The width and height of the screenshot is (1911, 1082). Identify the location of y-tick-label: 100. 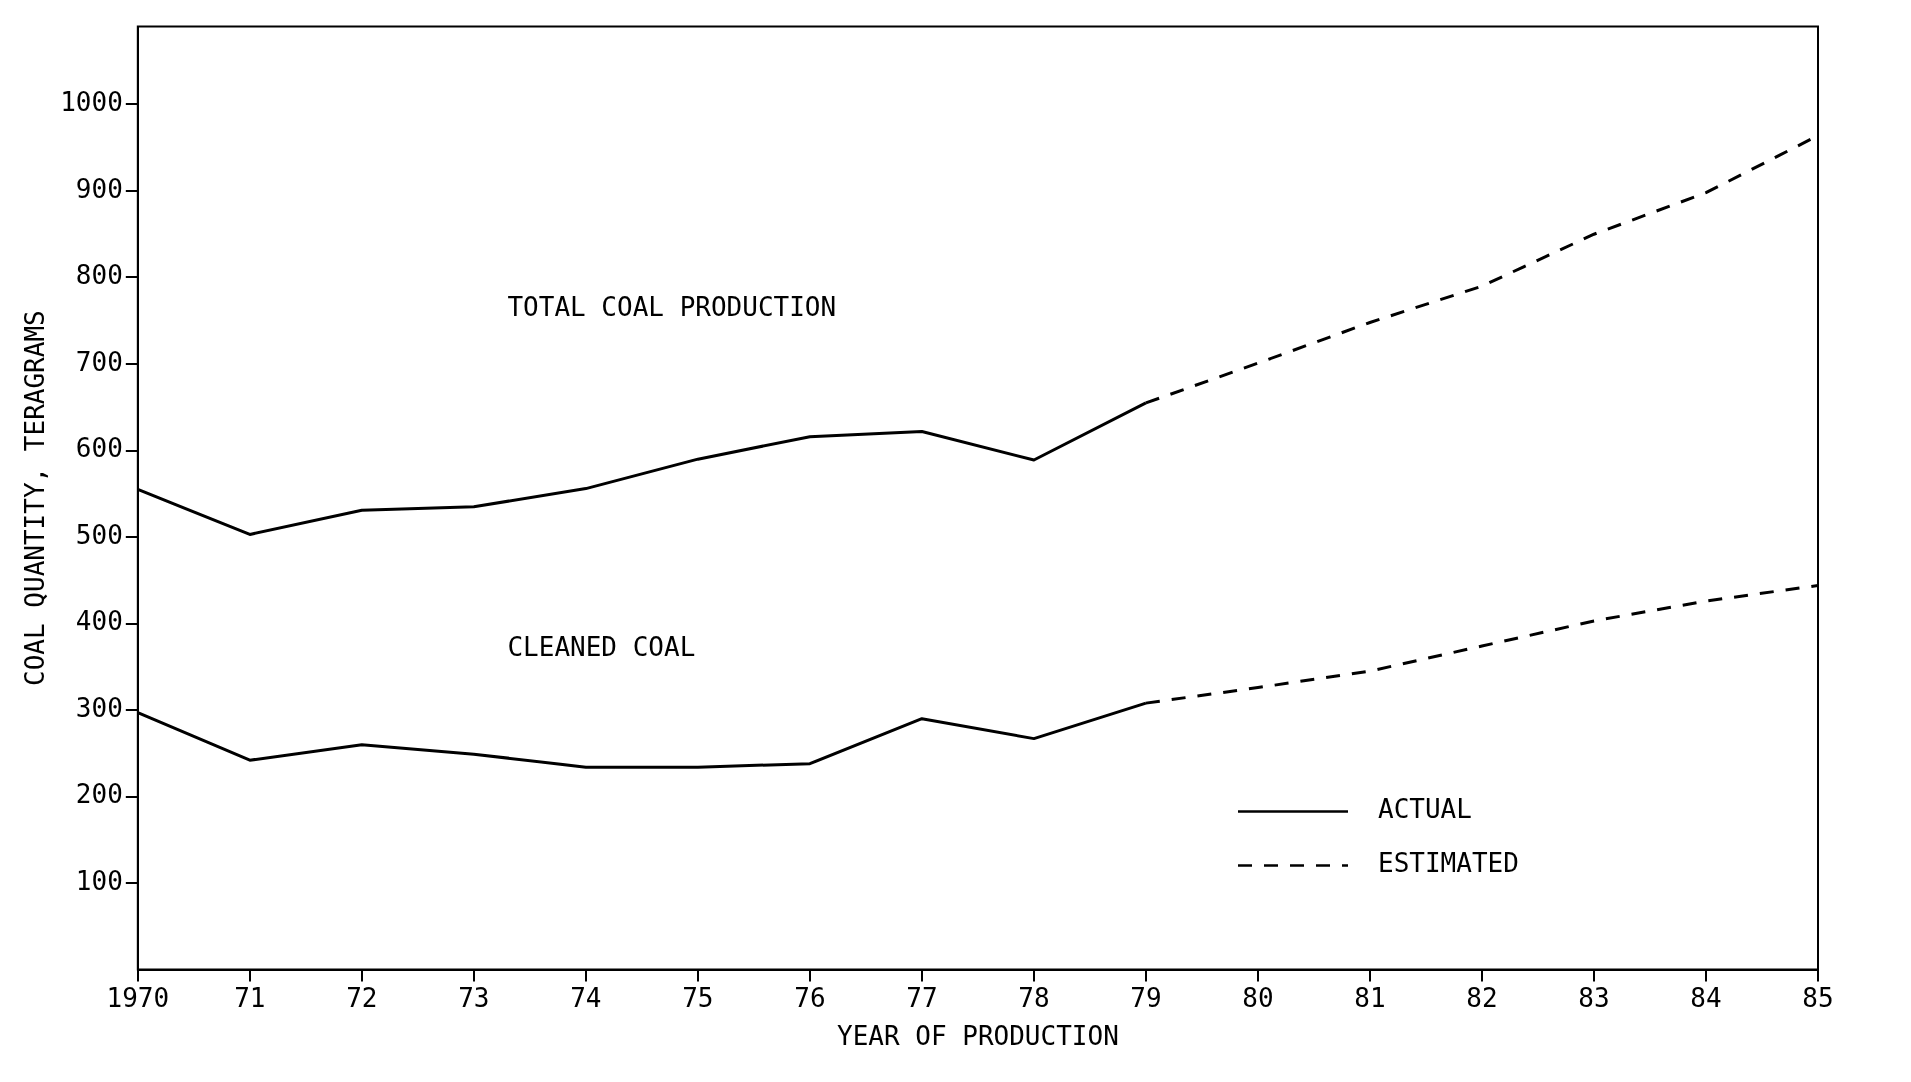
(99, 880).